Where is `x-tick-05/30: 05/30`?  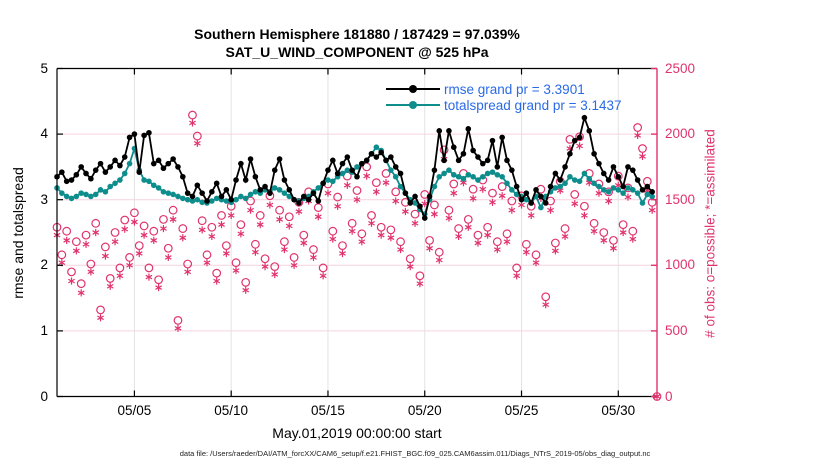 x-tick-05/30: 05/30 is located at coordinates (618, 410).